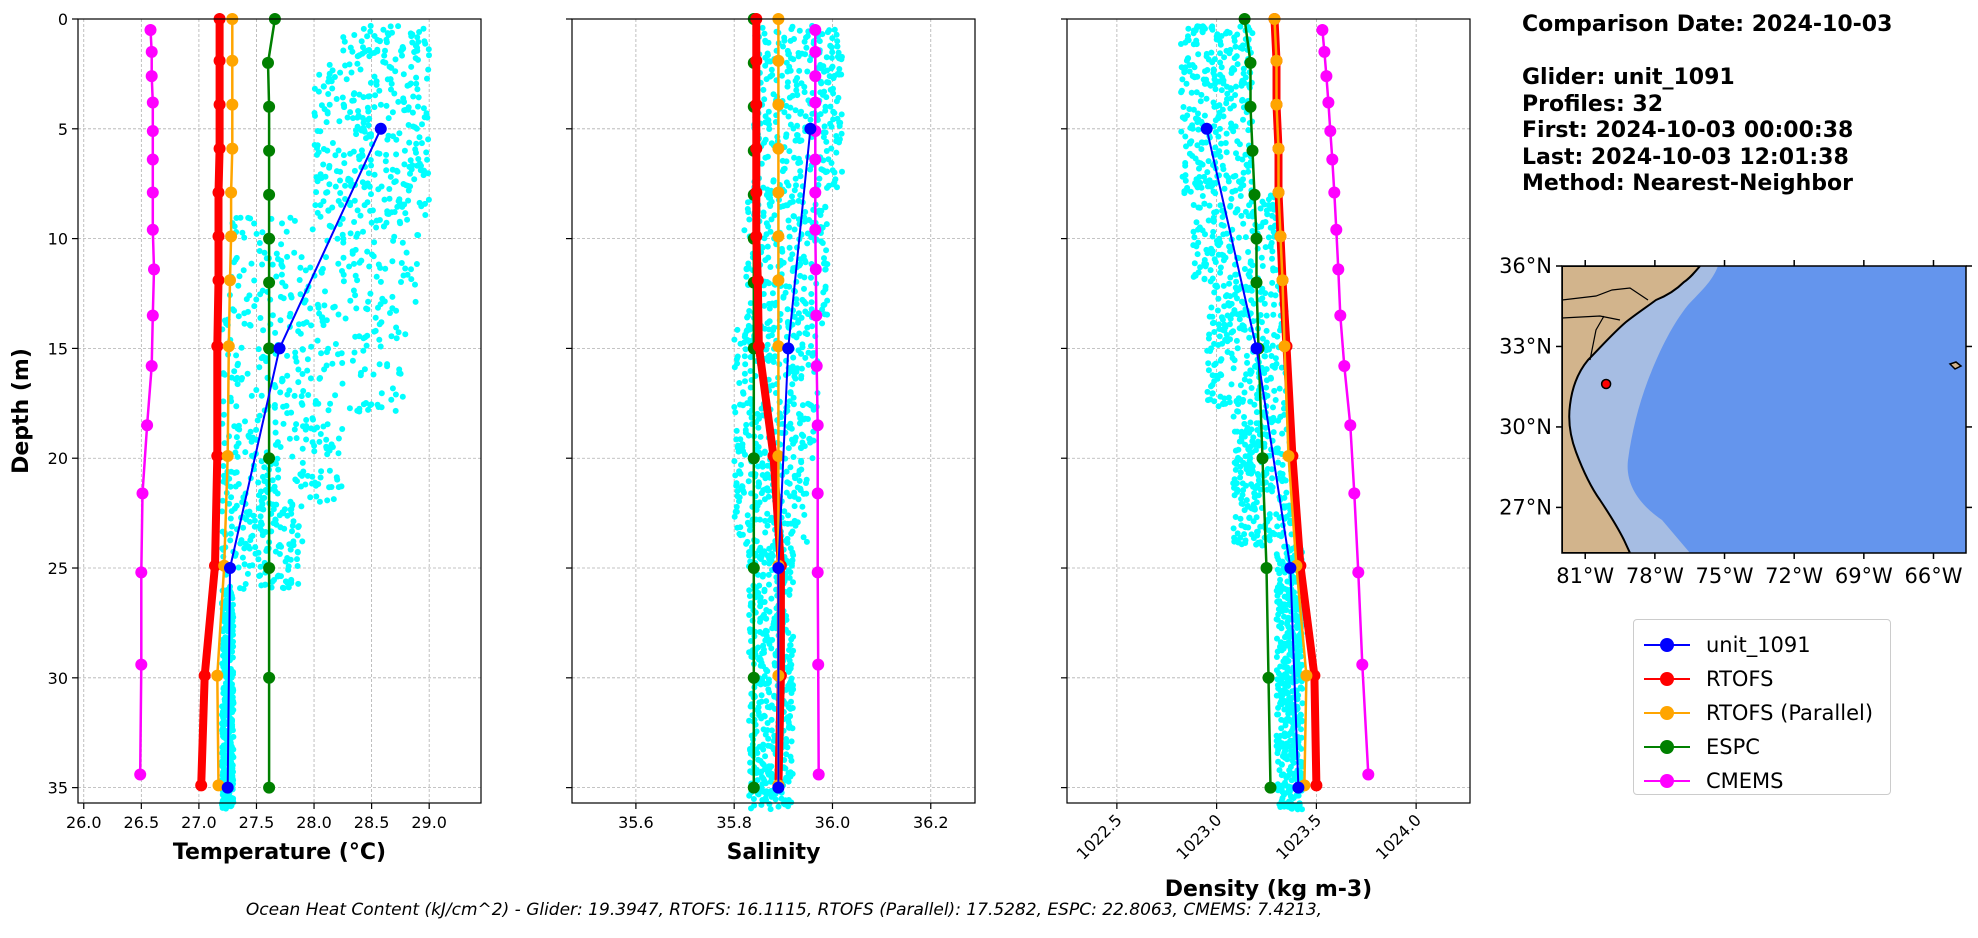  Describe the element at coordinates (931, 822) in the screenshot. I see `x-tick-label: 36.2` at that location.